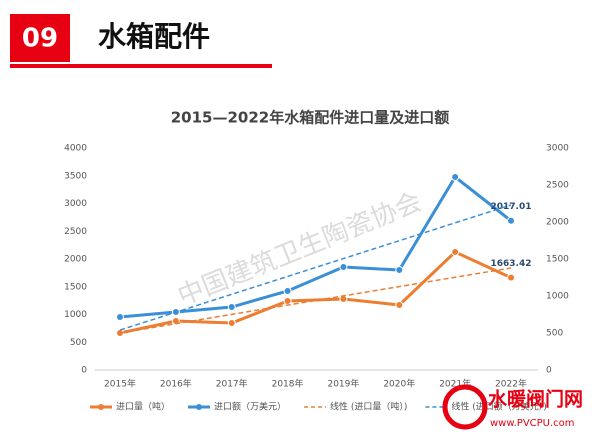 The height and width of the screenshot is (434, 600). Describe the element at coordinates (310, 118) in the screenshot. I see `chart-title: 2015—2022年水箱配件进口量及进口额` at that location.